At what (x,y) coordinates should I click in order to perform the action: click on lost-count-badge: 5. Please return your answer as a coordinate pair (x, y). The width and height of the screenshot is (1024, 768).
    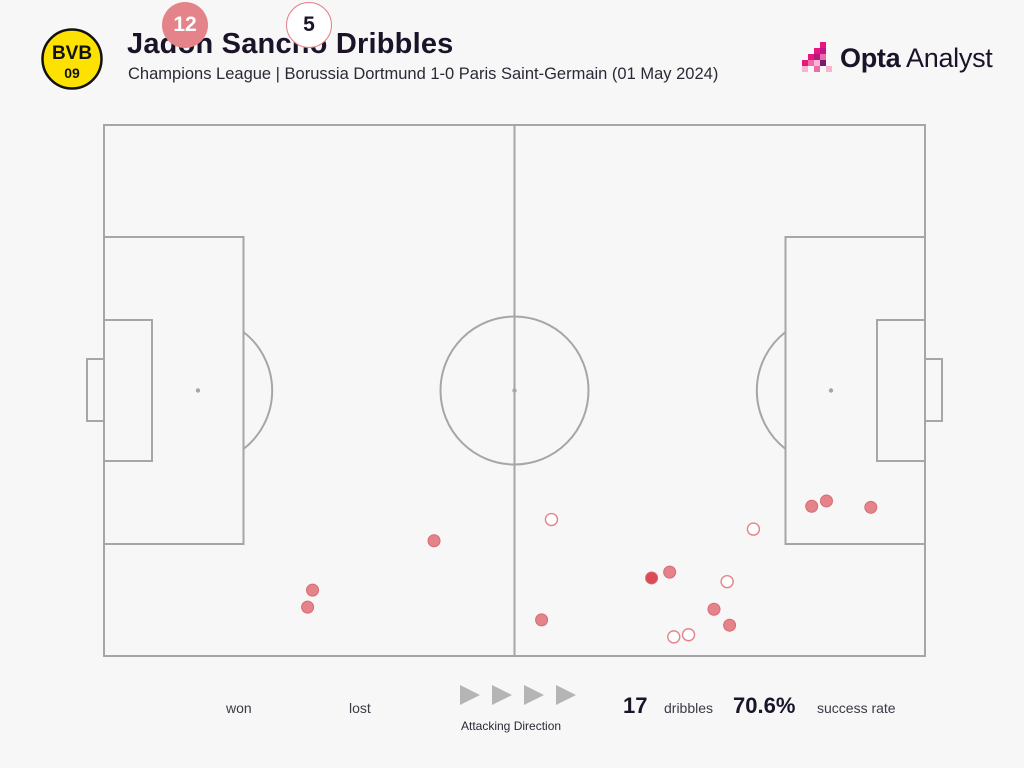
    Looking at the image, I should click on (309, 25).